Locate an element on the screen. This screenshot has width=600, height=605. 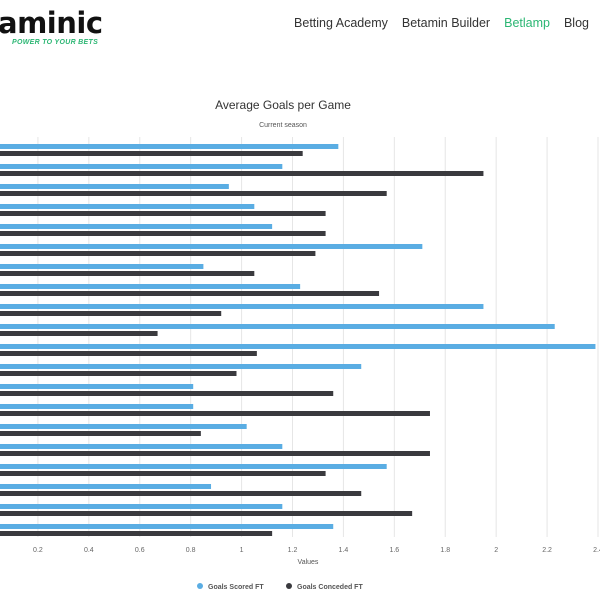
x-tick-label: 1.8 is located at coordinates (445, 550).